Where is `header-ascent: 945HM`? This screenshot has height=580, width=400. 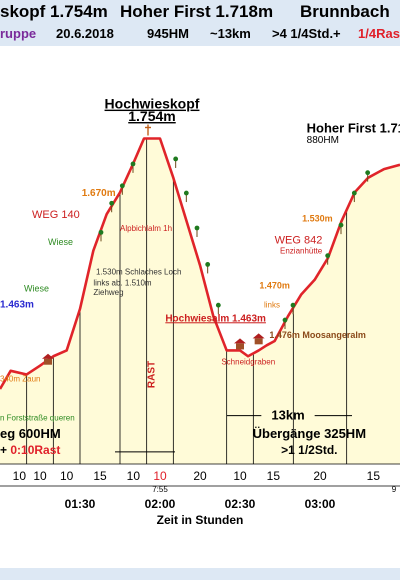 header-ascent: 945HM is located at coordinates (168, 33).